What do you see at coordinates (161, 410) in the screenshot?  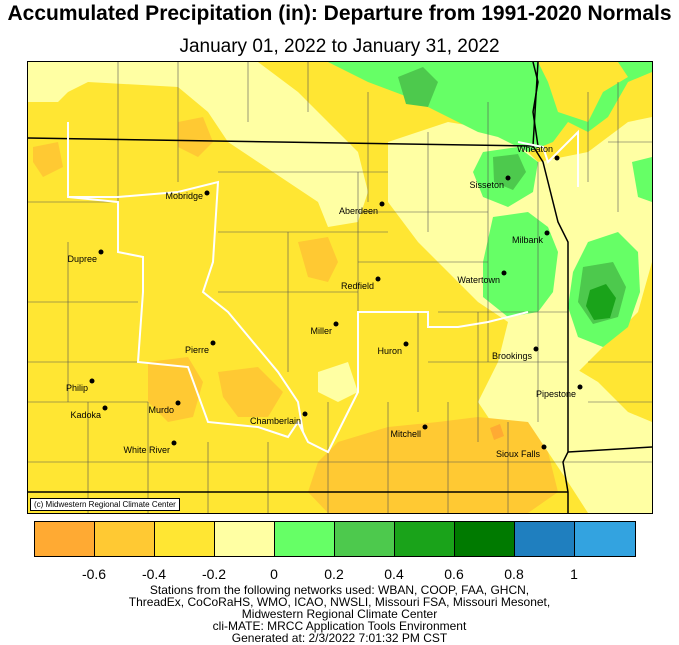 I see `station-label: Murdo` at bounding box center [161, 410].